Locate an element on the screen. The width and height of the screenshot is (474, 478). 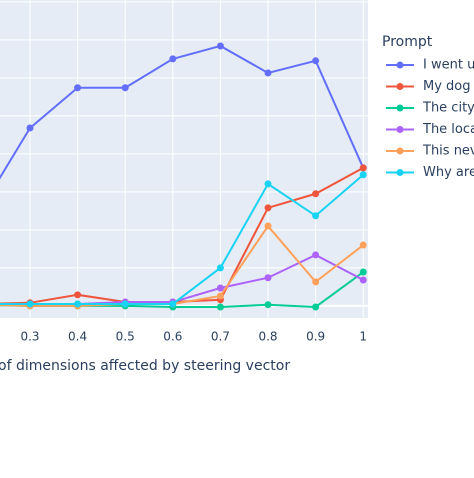
x-tick-label: 0.4 is located at coordinates (77, 337).